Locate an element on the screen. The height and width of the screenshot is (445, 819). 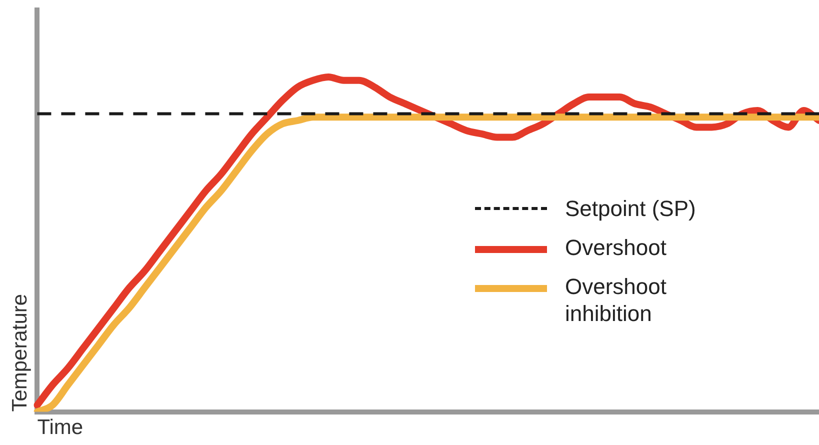
x-axis-title: Time is located at coordinates (60, 428).